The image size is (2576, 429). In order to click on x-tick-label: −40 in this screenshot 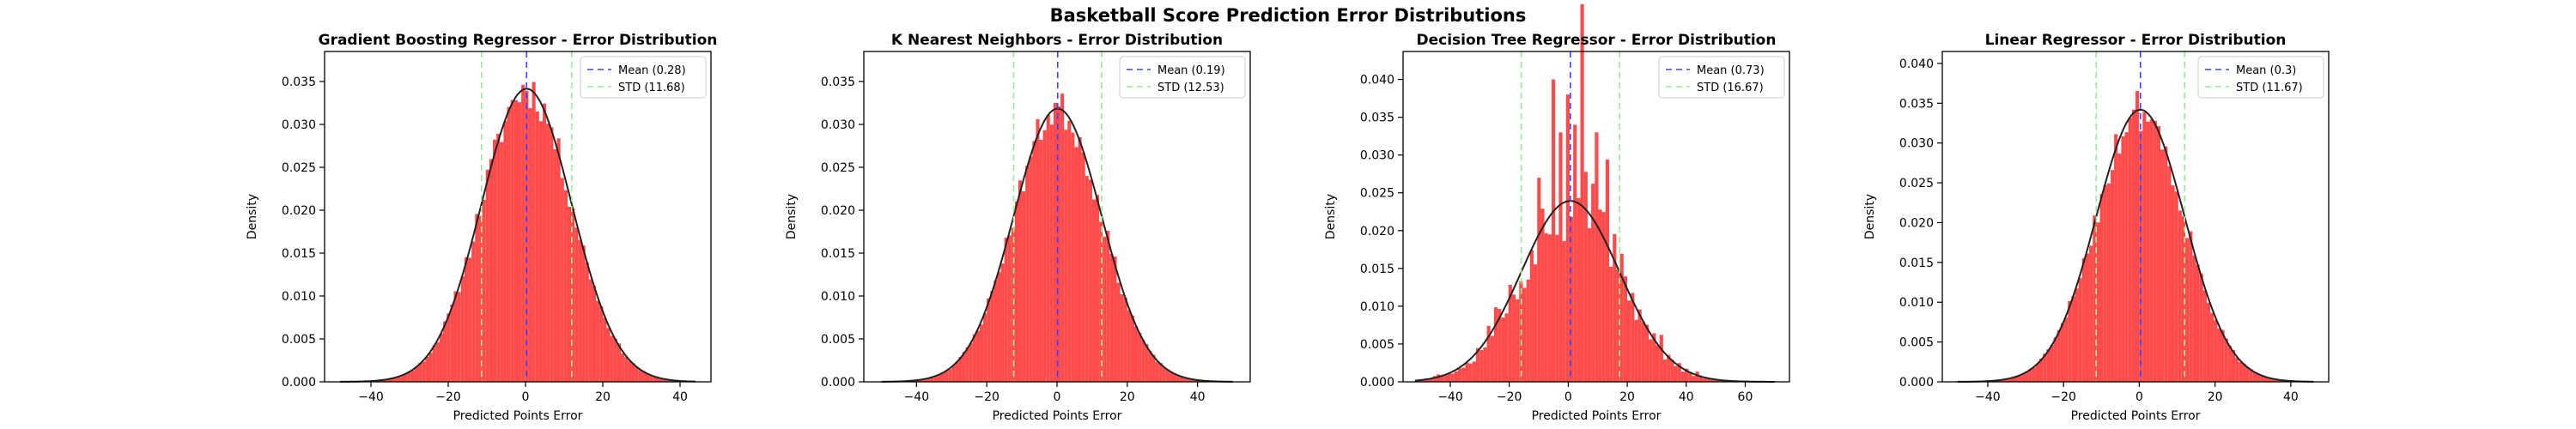, I will do `click(371, 397)`.